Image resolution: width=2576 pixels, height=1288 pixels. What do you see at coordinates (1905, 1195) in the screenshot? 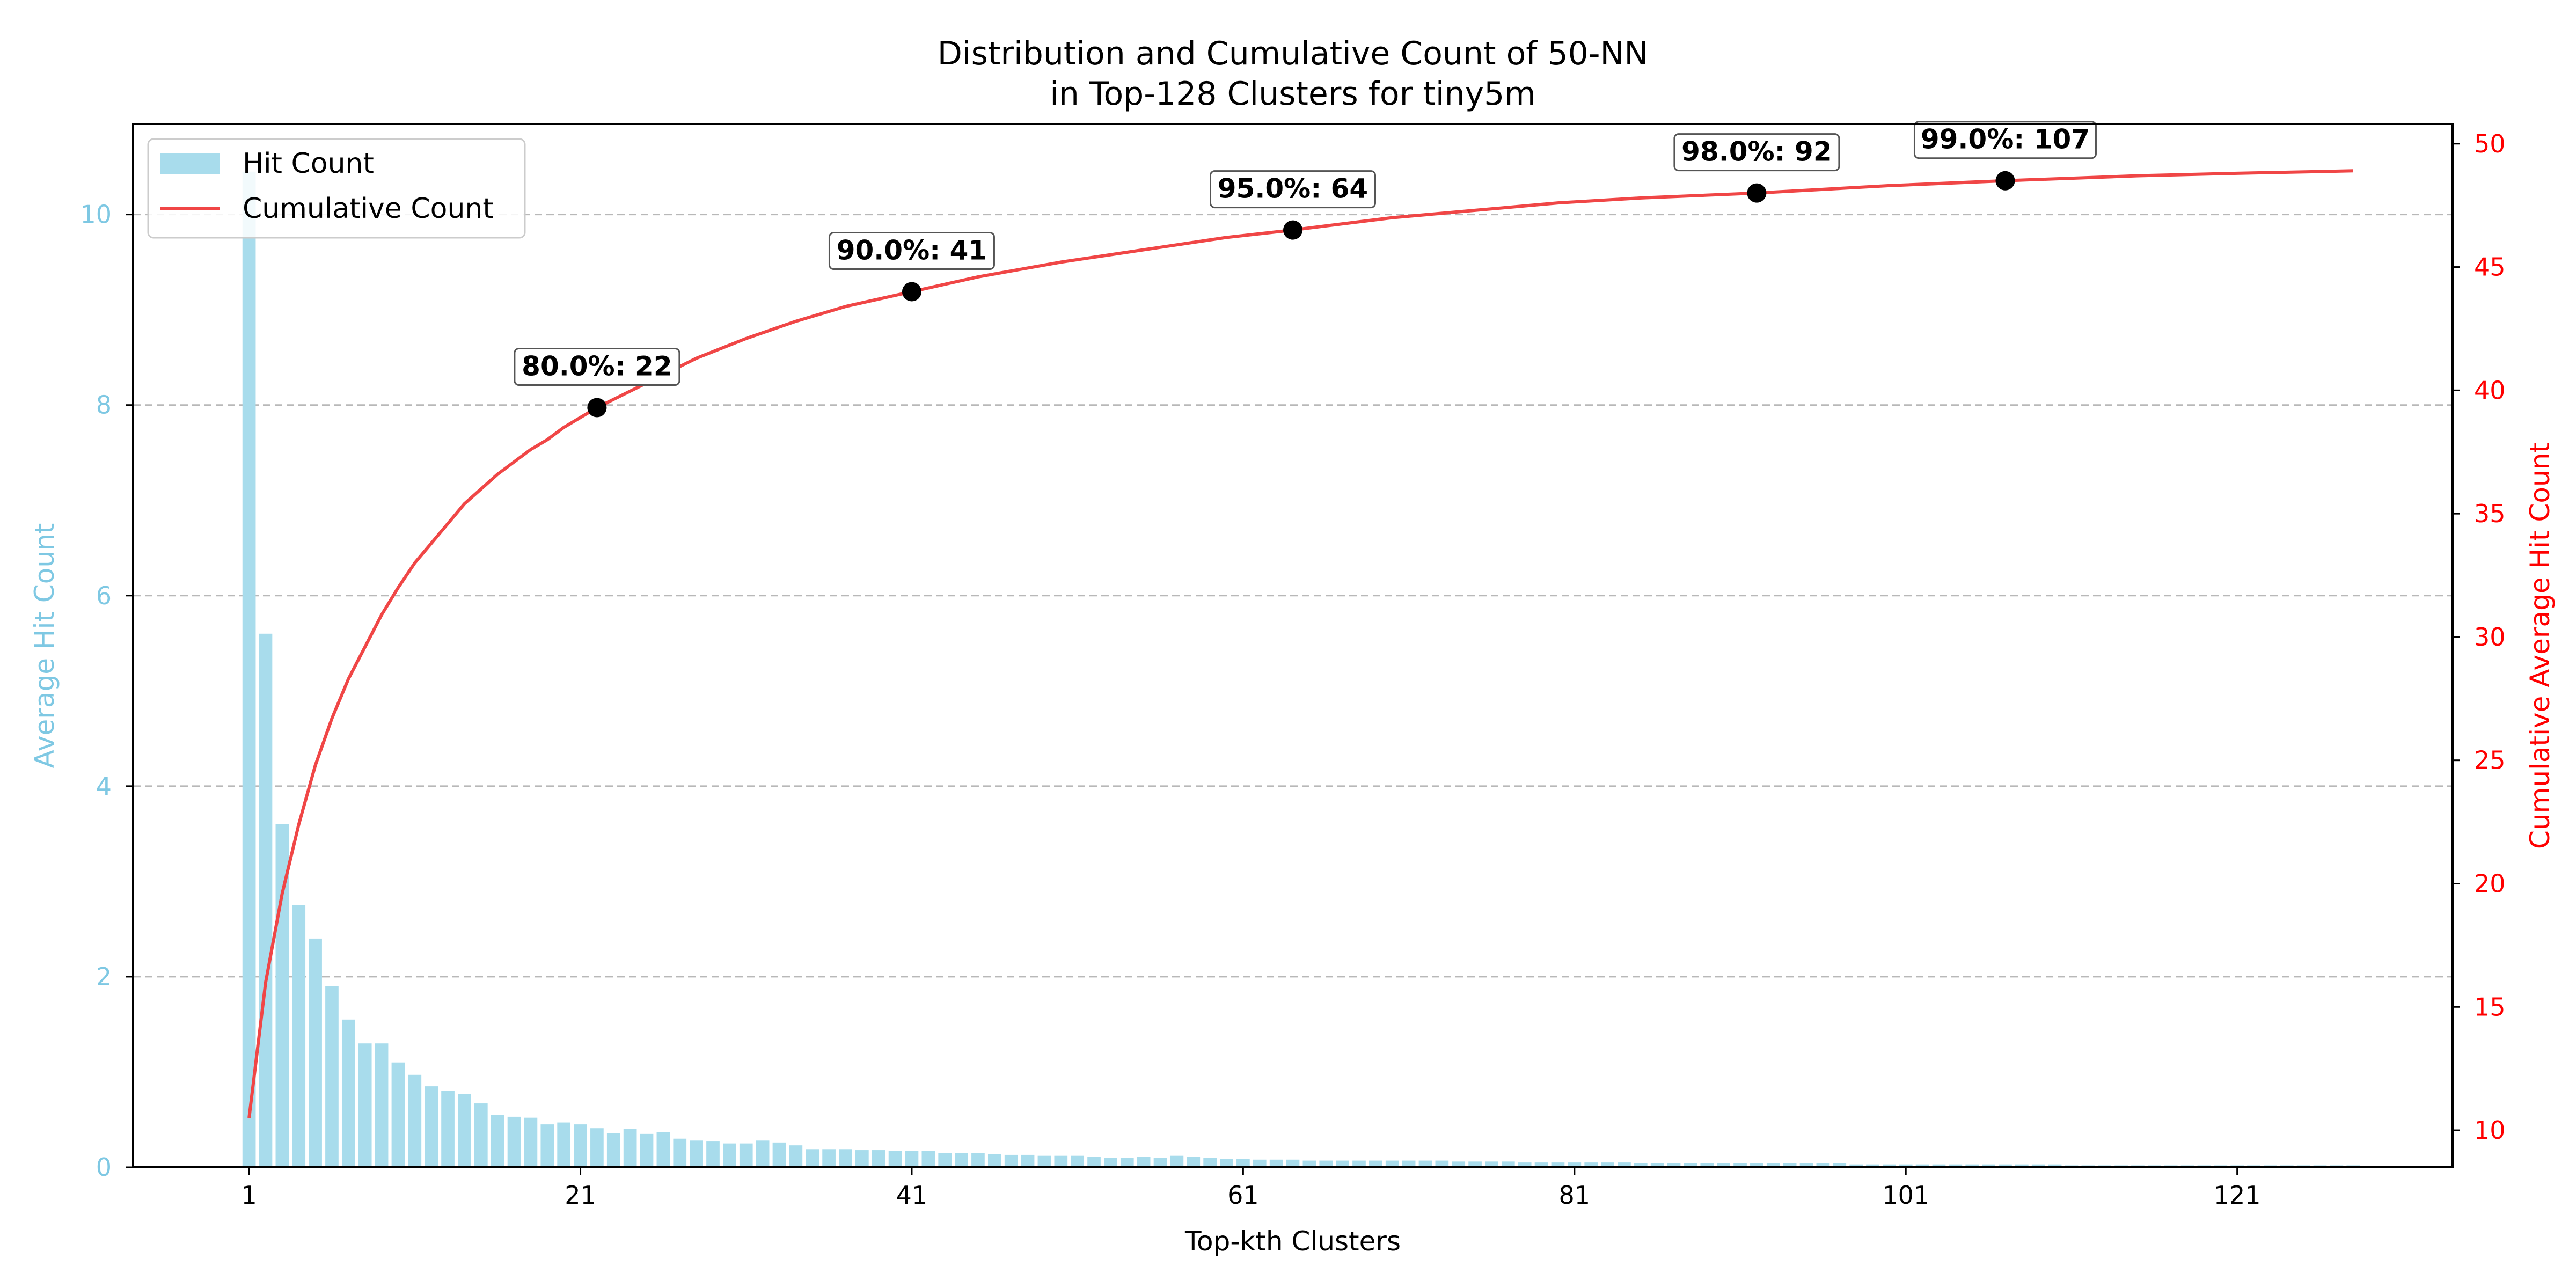
I see `x-tick-label: 101` at bounding box center [1905, 1195].